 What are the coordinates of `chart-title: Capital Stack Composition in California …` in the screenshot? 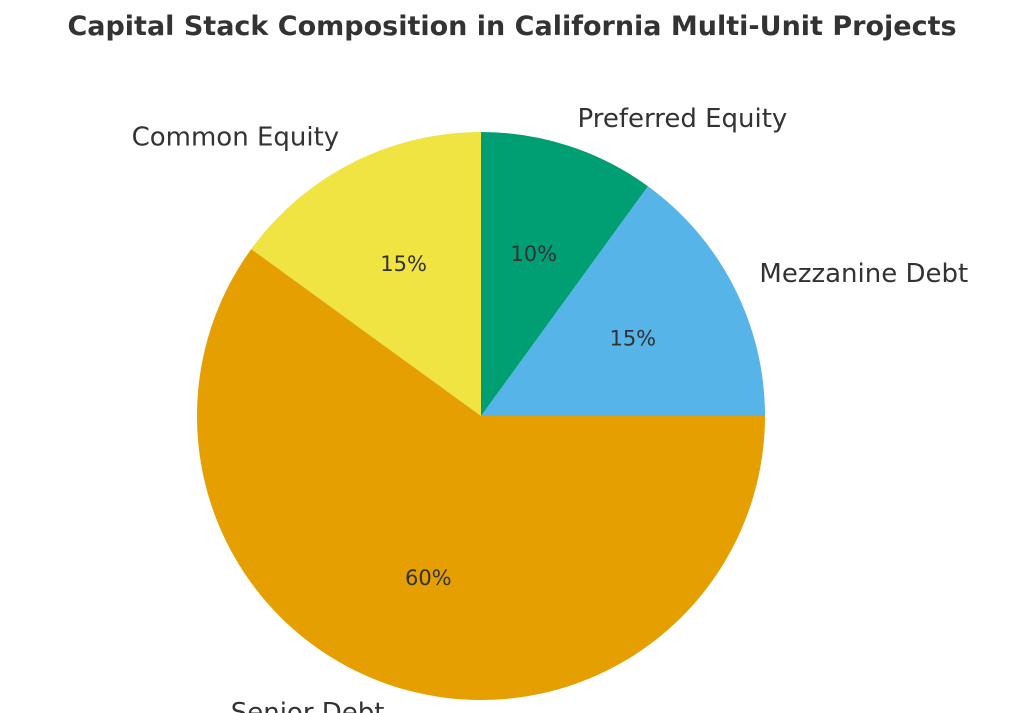 It's located at (511, 26).